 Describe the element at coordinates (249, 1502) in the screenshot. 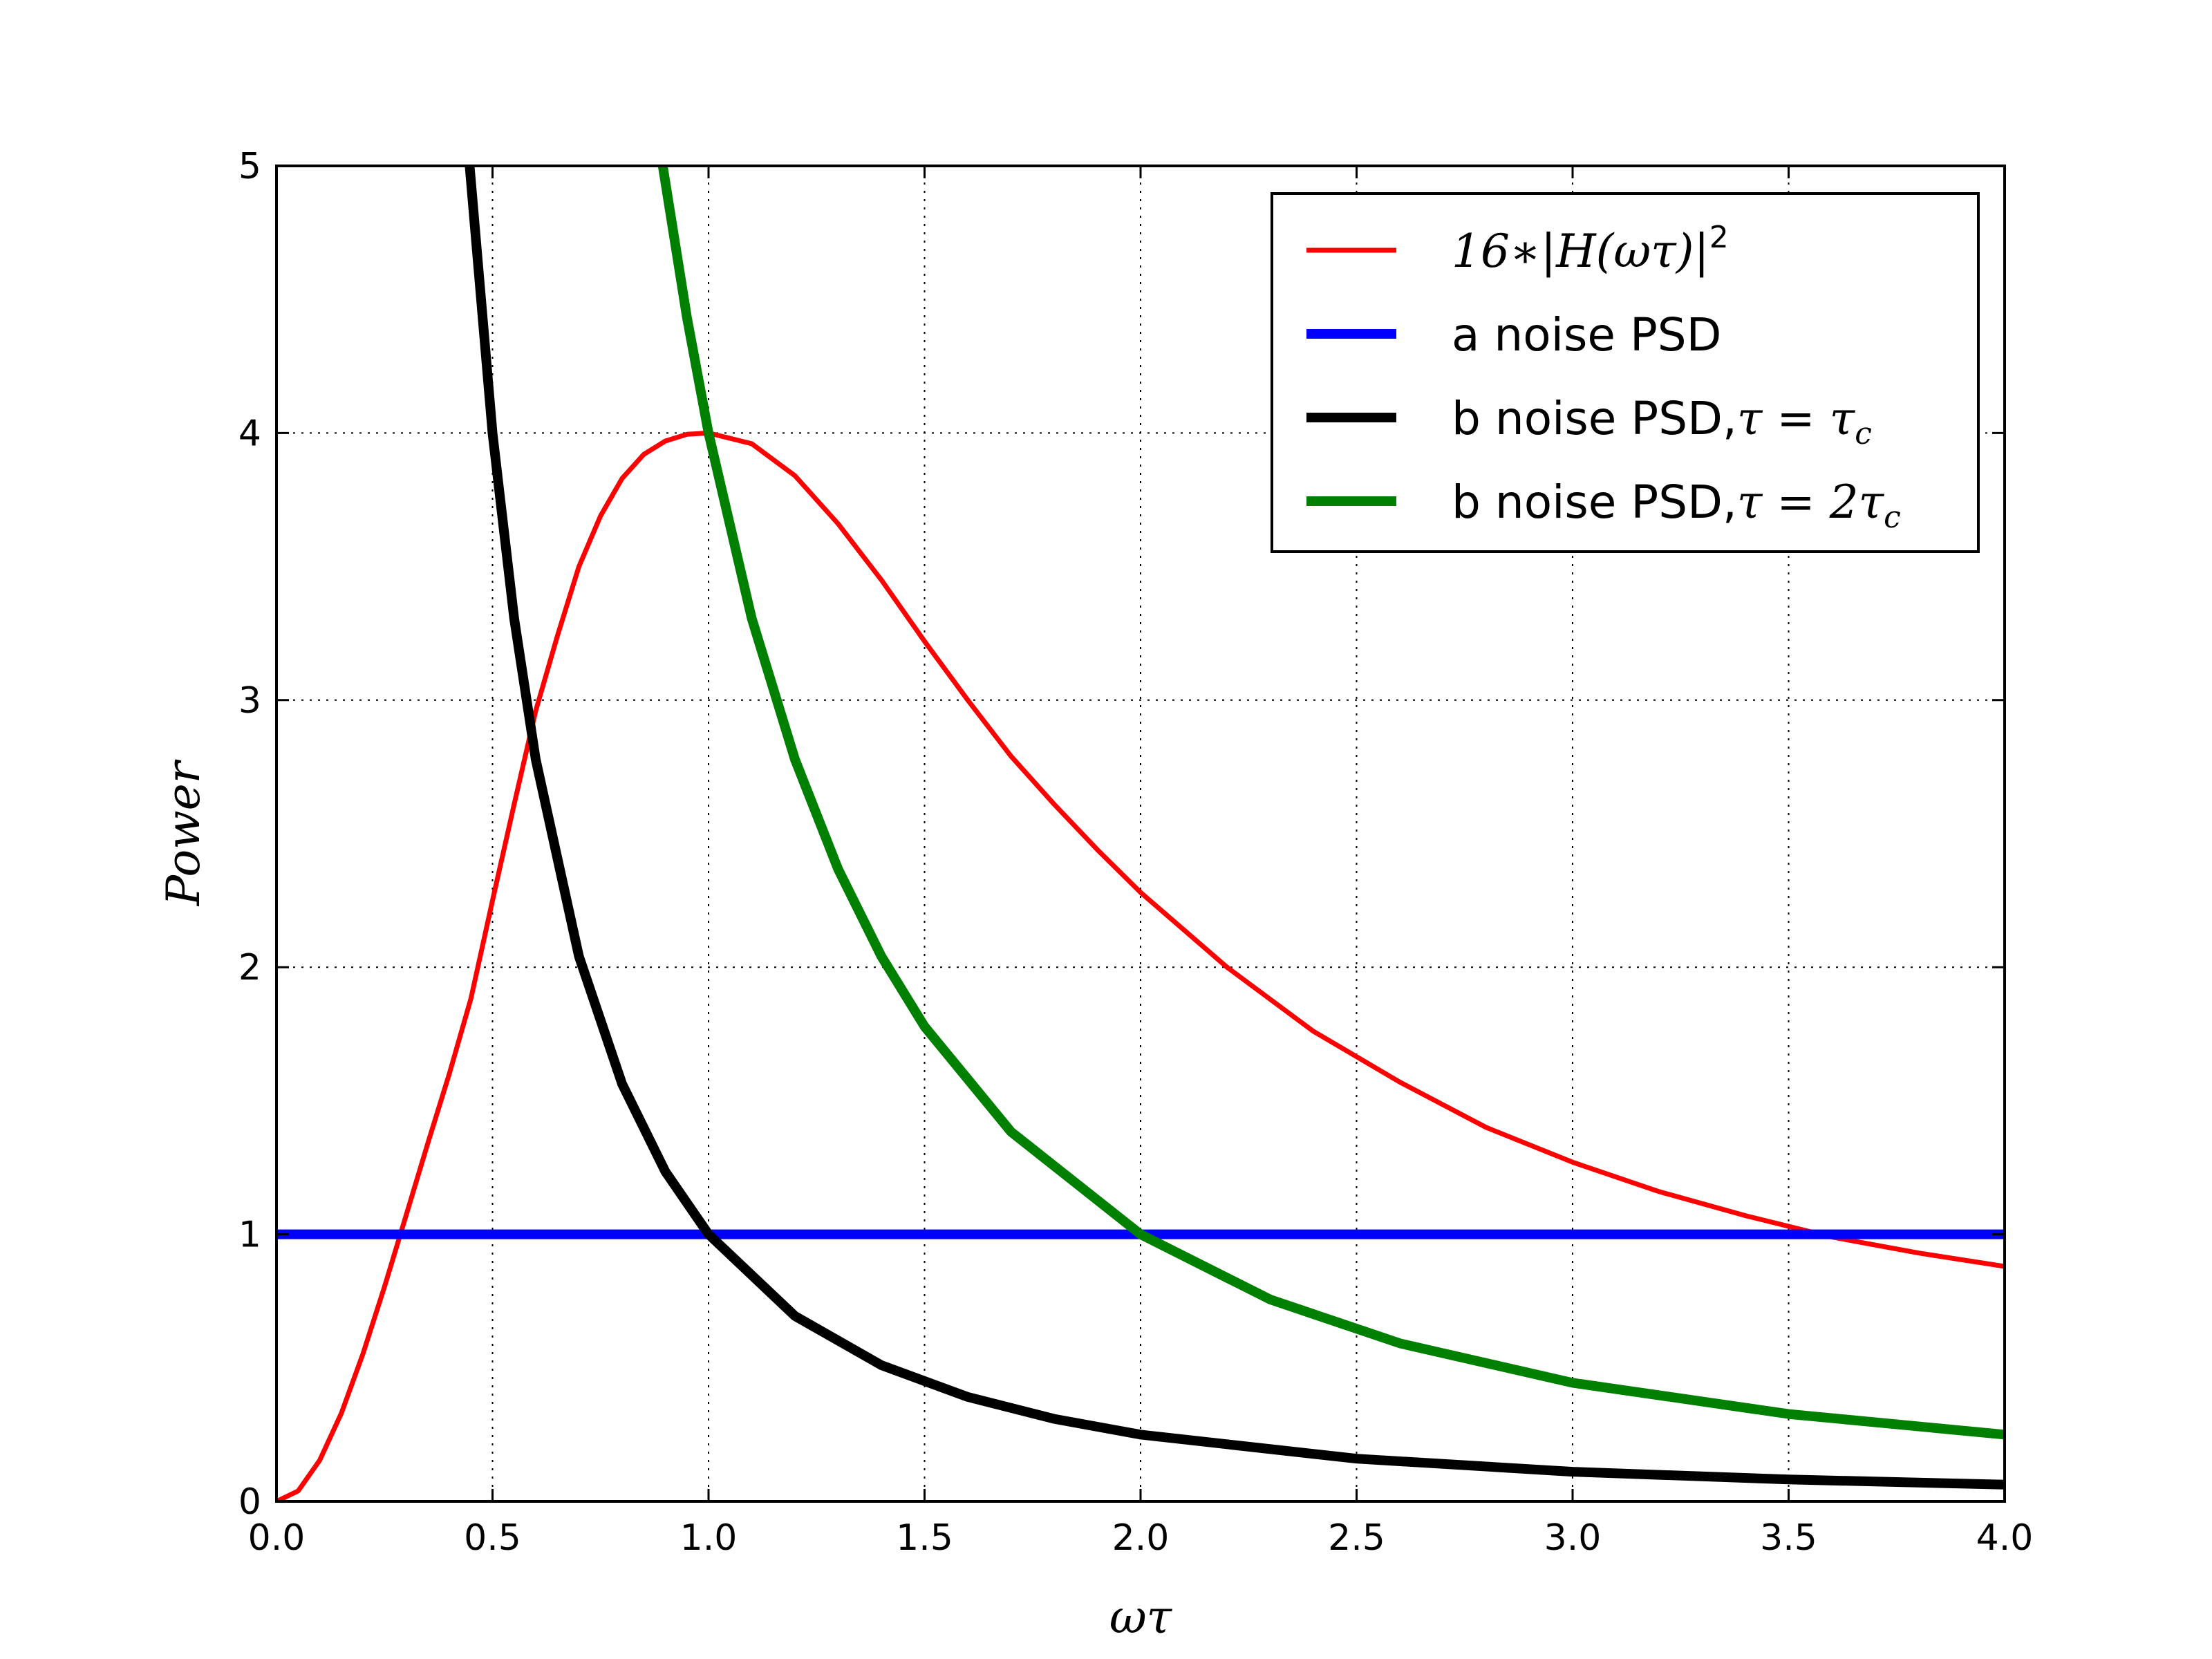

I see `y-tick-label: 0` at that location.